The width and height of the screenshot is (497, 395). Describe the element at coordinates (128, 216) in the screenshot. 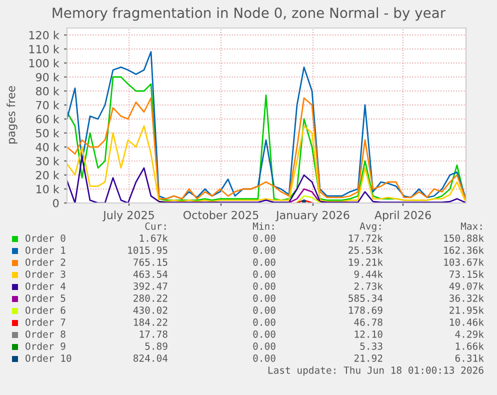

I see `x-tick-label: July 2025` at that location.